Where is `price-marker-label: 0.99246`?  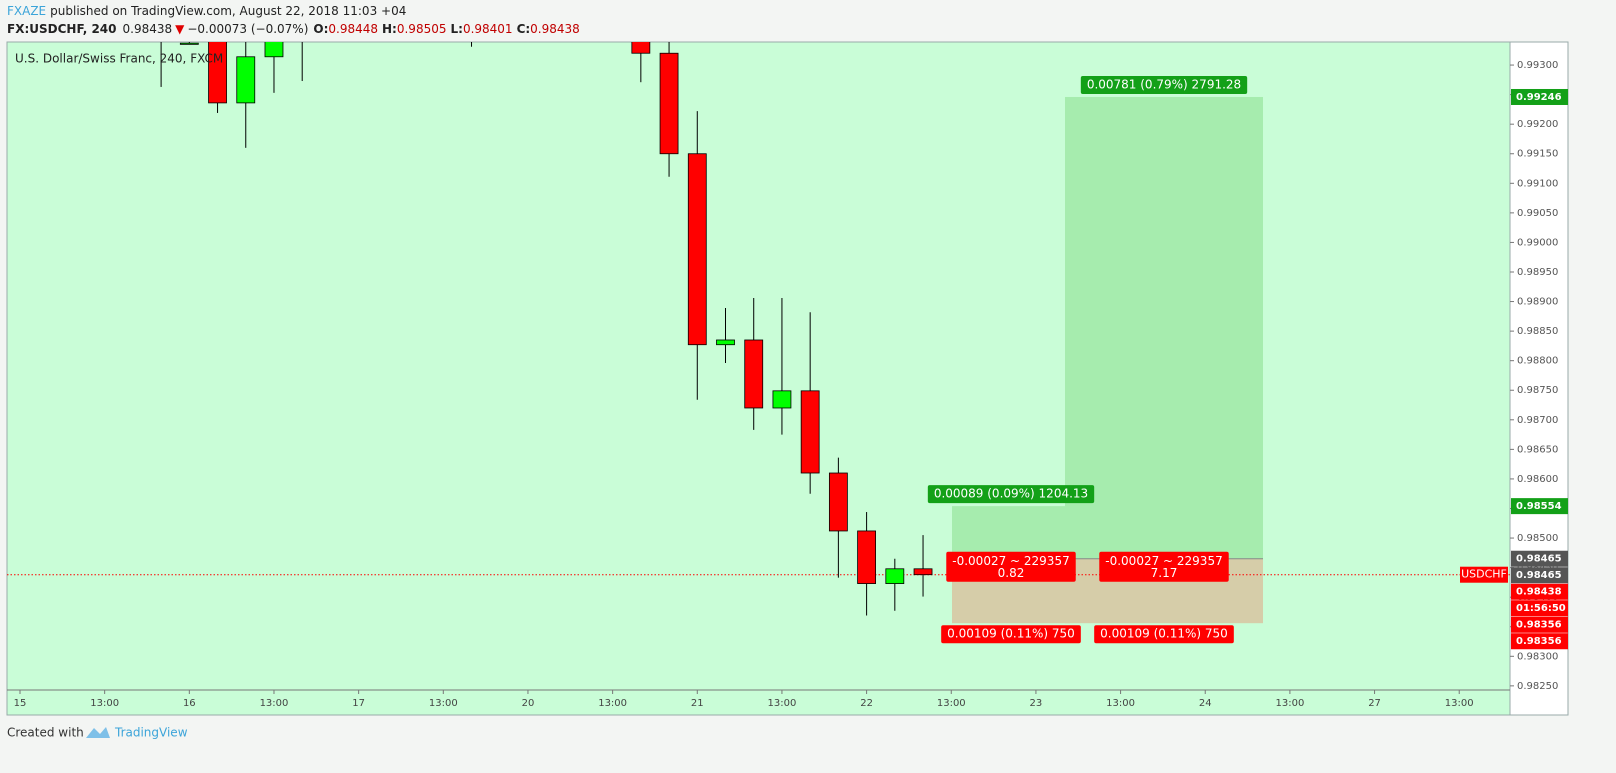 price-marker-label: 0.99246 is located at coordinates (1539, 97).